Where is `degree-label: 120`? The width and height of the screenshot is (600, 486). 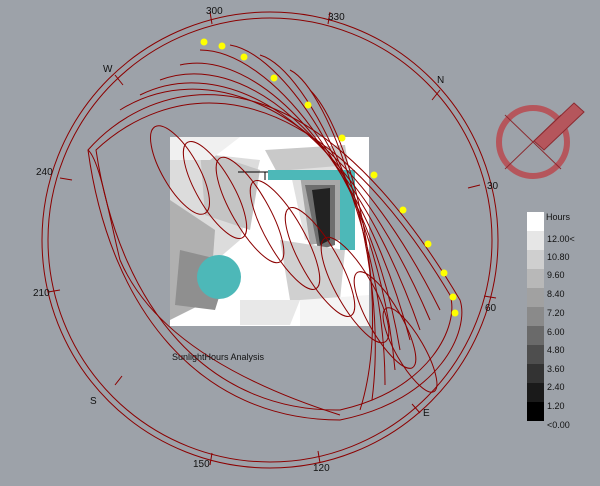 degree-label: 120 is located at coordinates (321, 468).